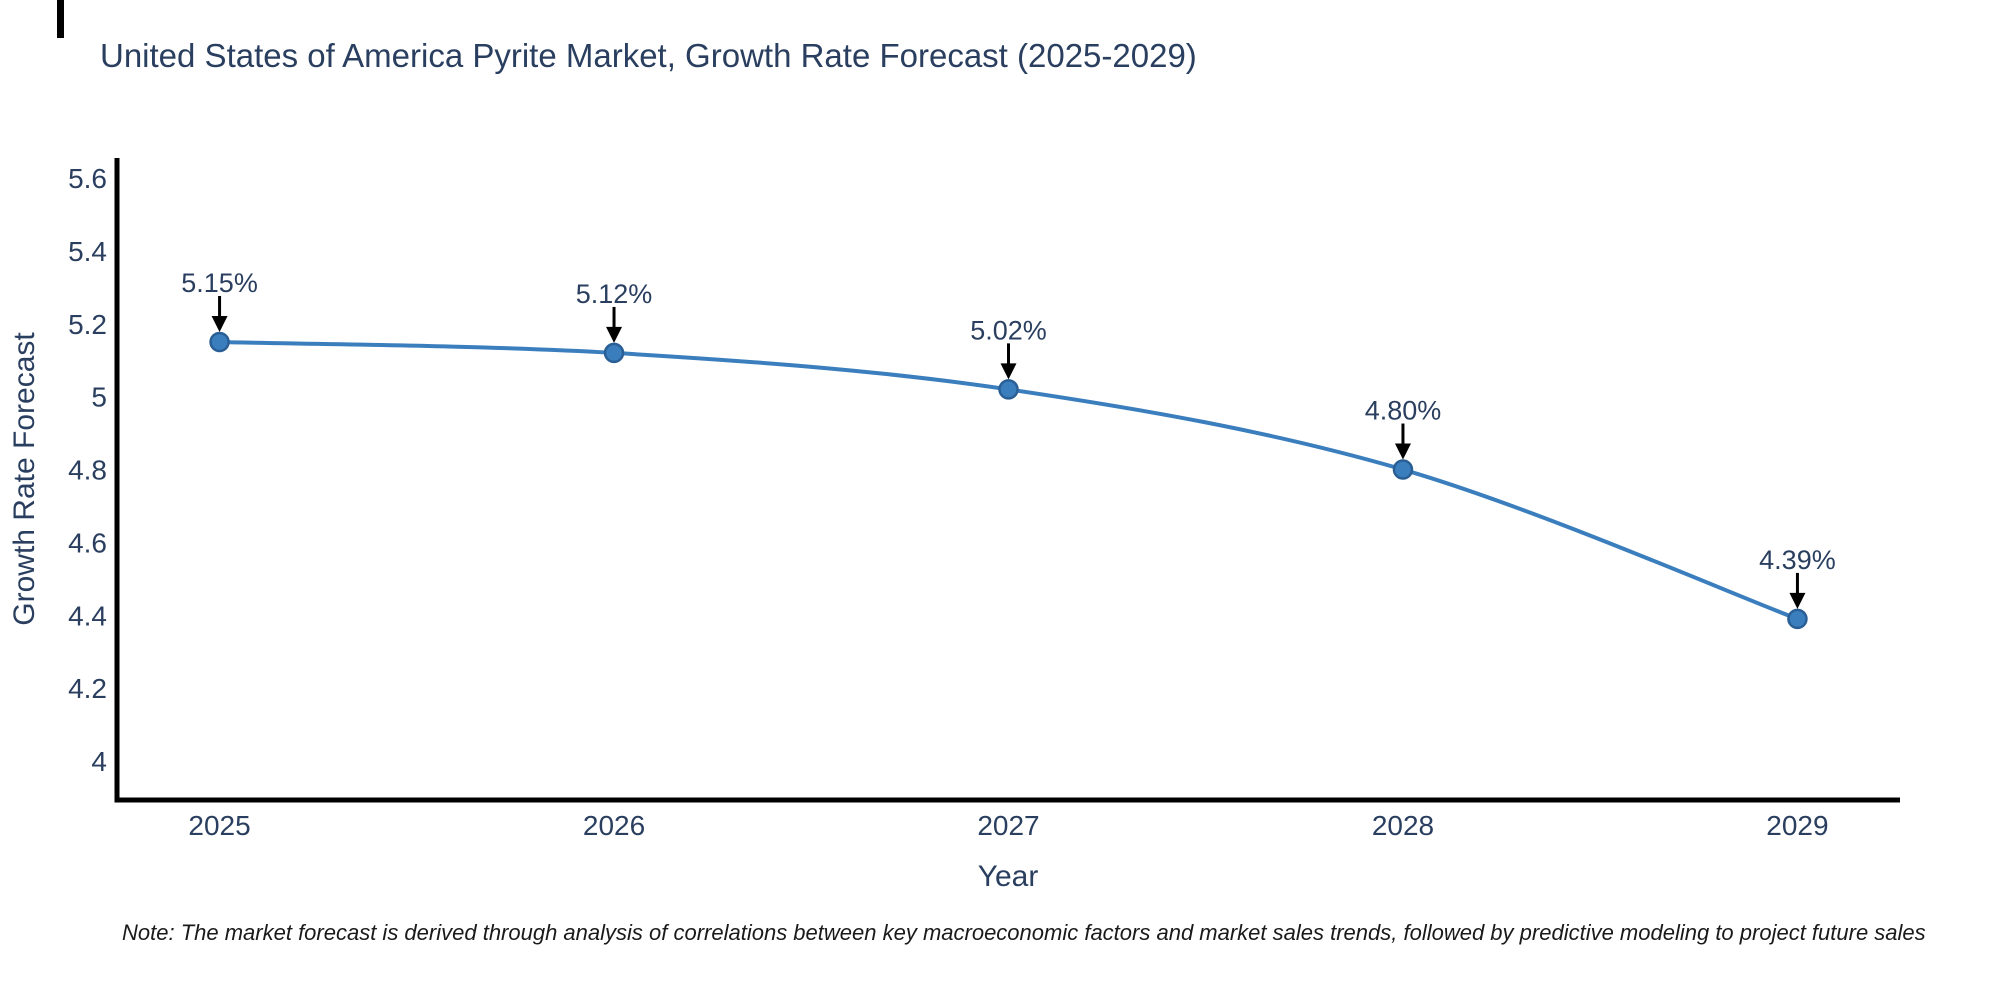 The width and height of the screenshot is (2000, 1000). What do you see at coordinates (87, 251) in the screenshot?
I see `y-tick-label: 5.4` at bounding box center [87, 251].